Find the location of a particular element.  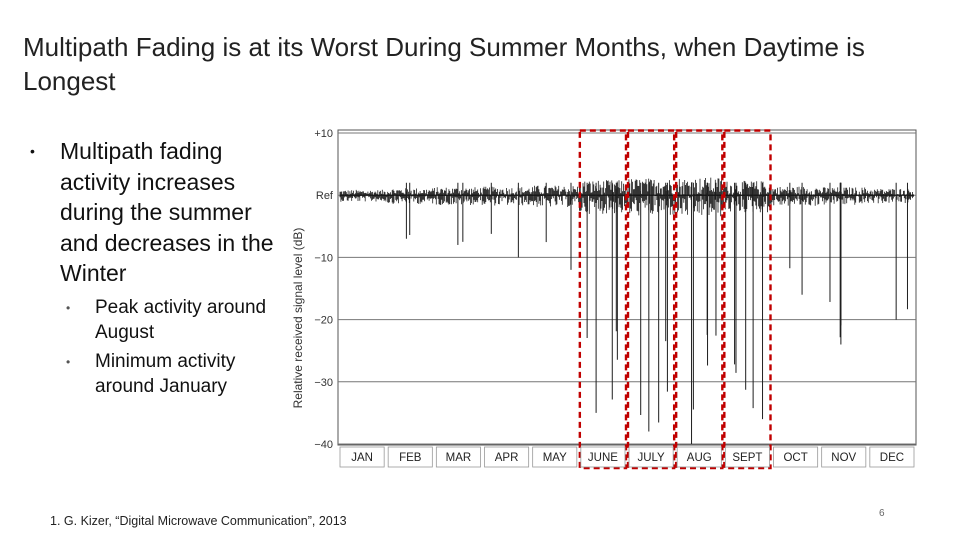

sub-bullet: • Peak activity around August is located at coordinates (178, 320).